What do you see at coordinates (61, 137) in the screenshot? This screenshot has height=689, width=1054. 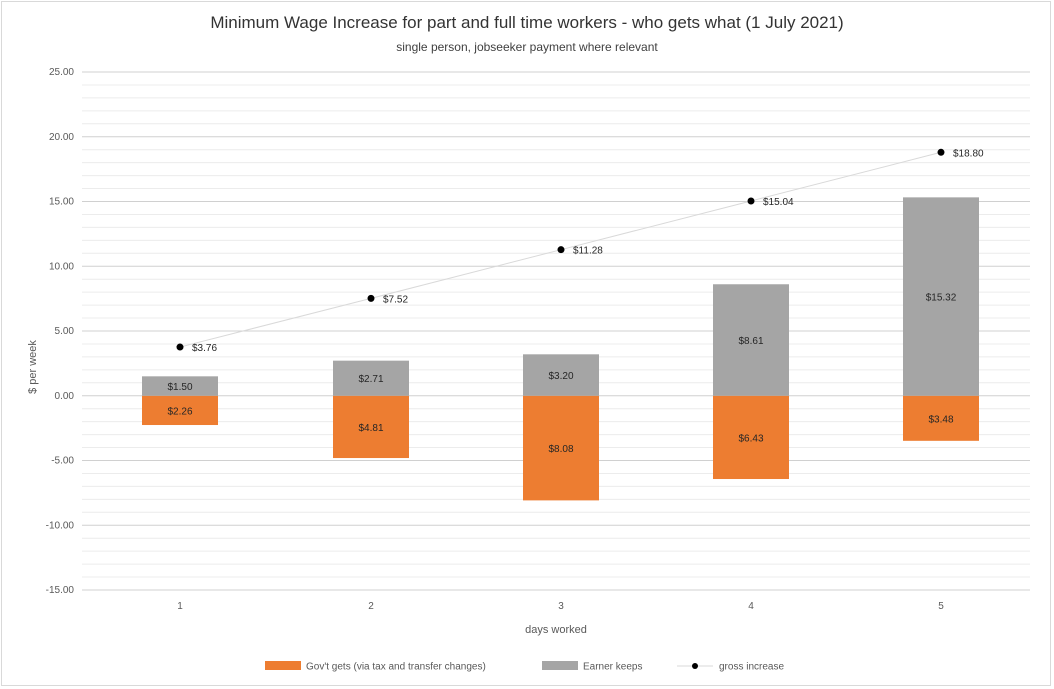 I see `y-tick-label: 20.00` at bounding box center [61, 137].